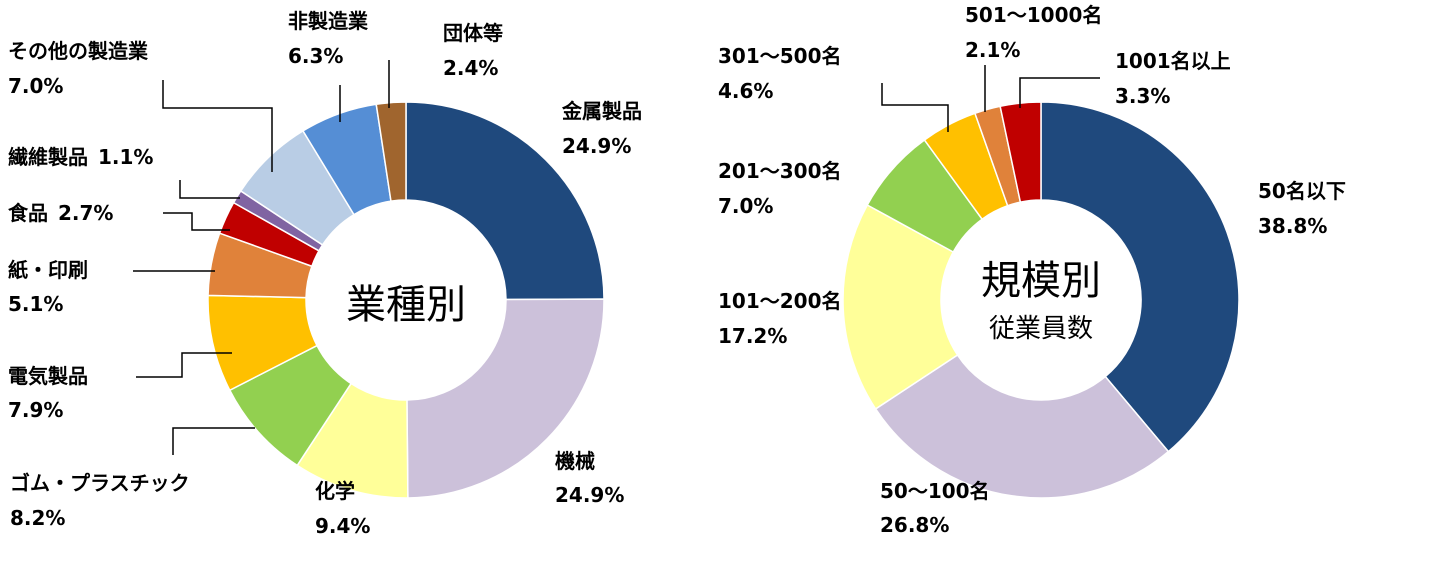  I want to click on label-paper-printing-name: 紙・印刷, so click(48, 270).